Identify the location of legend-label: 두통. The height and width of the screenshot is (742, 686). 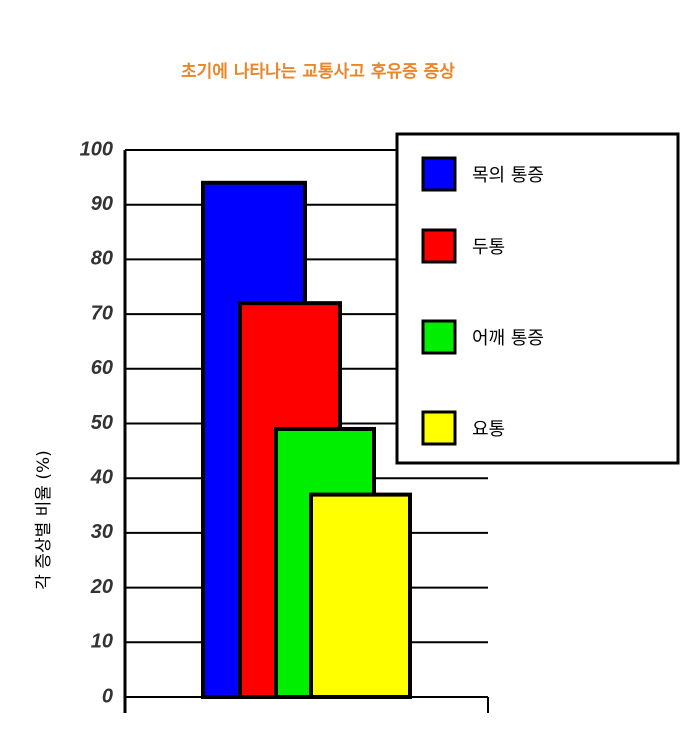
(488, 247).